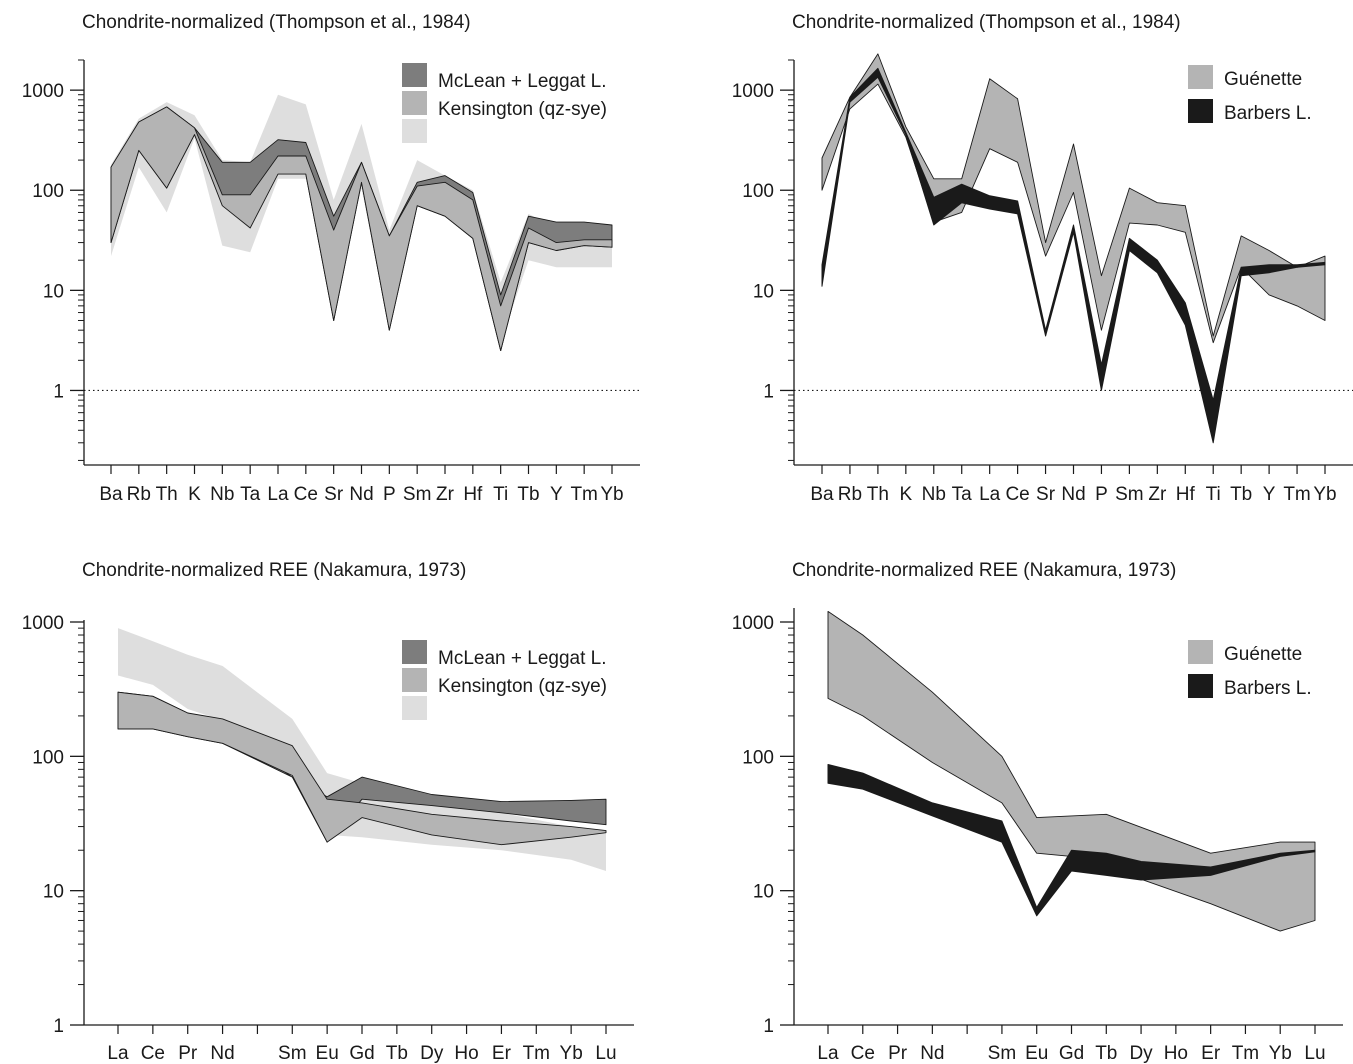 This screenshot has height=1064, width=1353. I want to click on series-band-kensington-qz-sye, so click(362, 749).